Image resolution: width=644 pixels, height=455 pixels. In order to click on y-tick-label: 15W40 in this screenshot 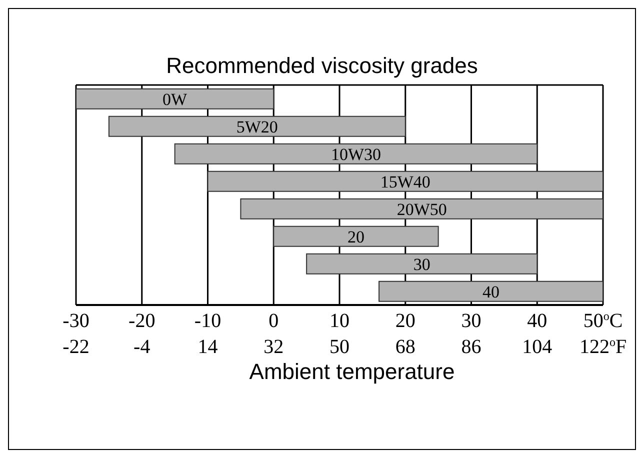, I will do `click(405, 182)`.